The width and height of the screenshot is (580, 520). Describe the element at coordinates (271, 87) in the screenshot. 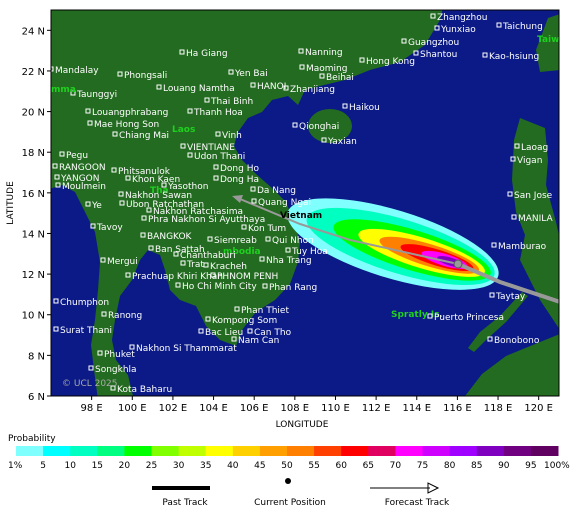

I see `place-label: HANOI` at that location.